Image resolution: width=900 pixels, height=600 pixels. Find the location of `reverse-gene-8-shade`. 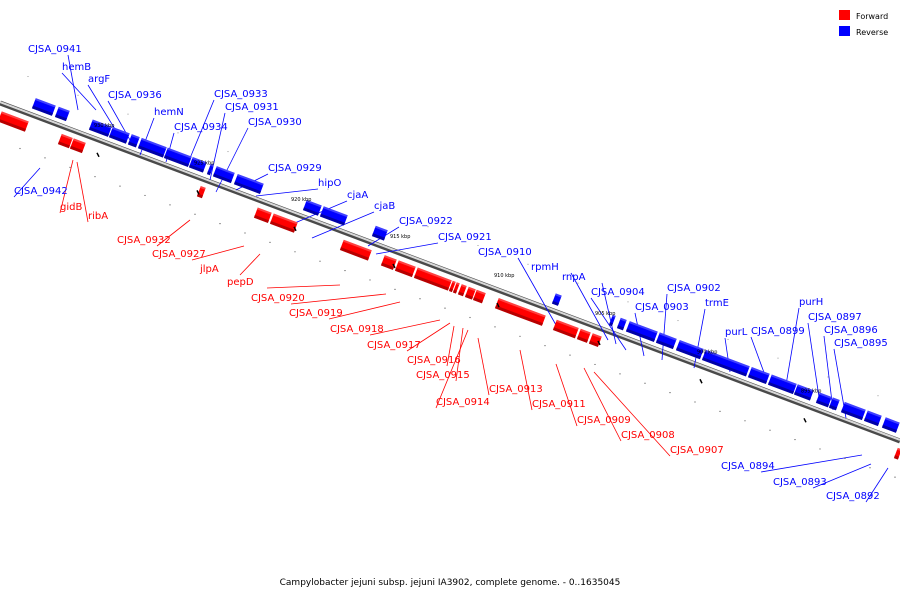

reverse-gene-8-shade is located at coordinates (196, 168).